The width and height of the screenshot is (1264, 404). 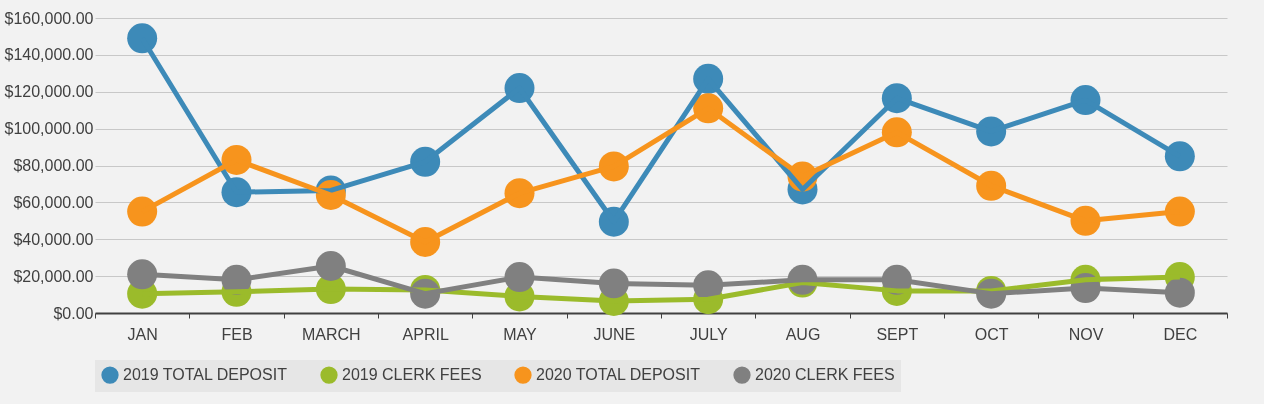 What do you see at coordinates (53, 202) in the screenshot?
I see `y-tick-label: $60,000.00` at bounding box center [53, 202].